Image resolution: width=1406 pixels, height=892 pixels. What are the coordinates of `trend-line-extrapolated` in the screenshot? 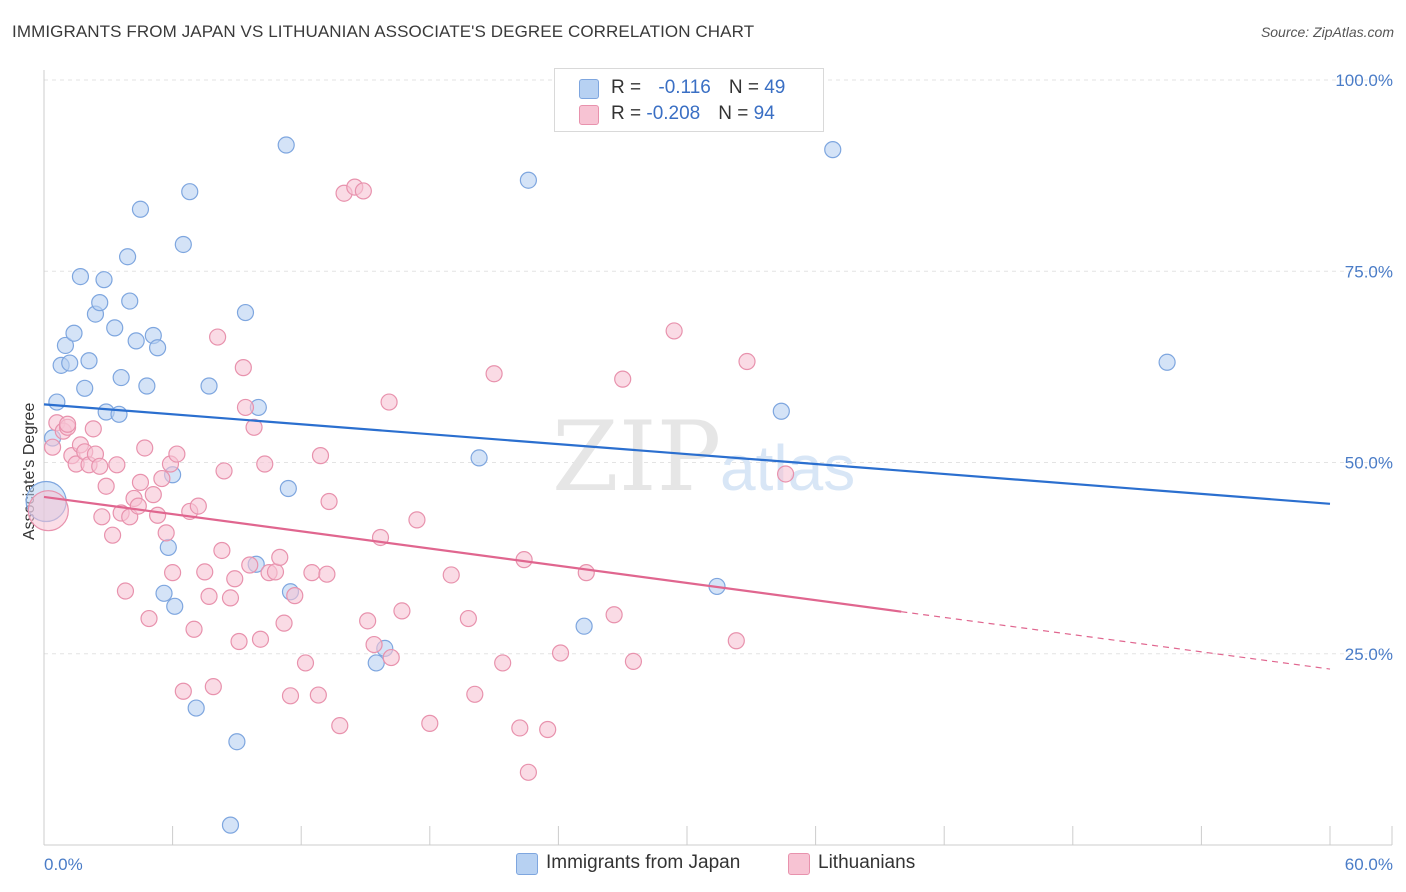 It's located at (1116, 640).